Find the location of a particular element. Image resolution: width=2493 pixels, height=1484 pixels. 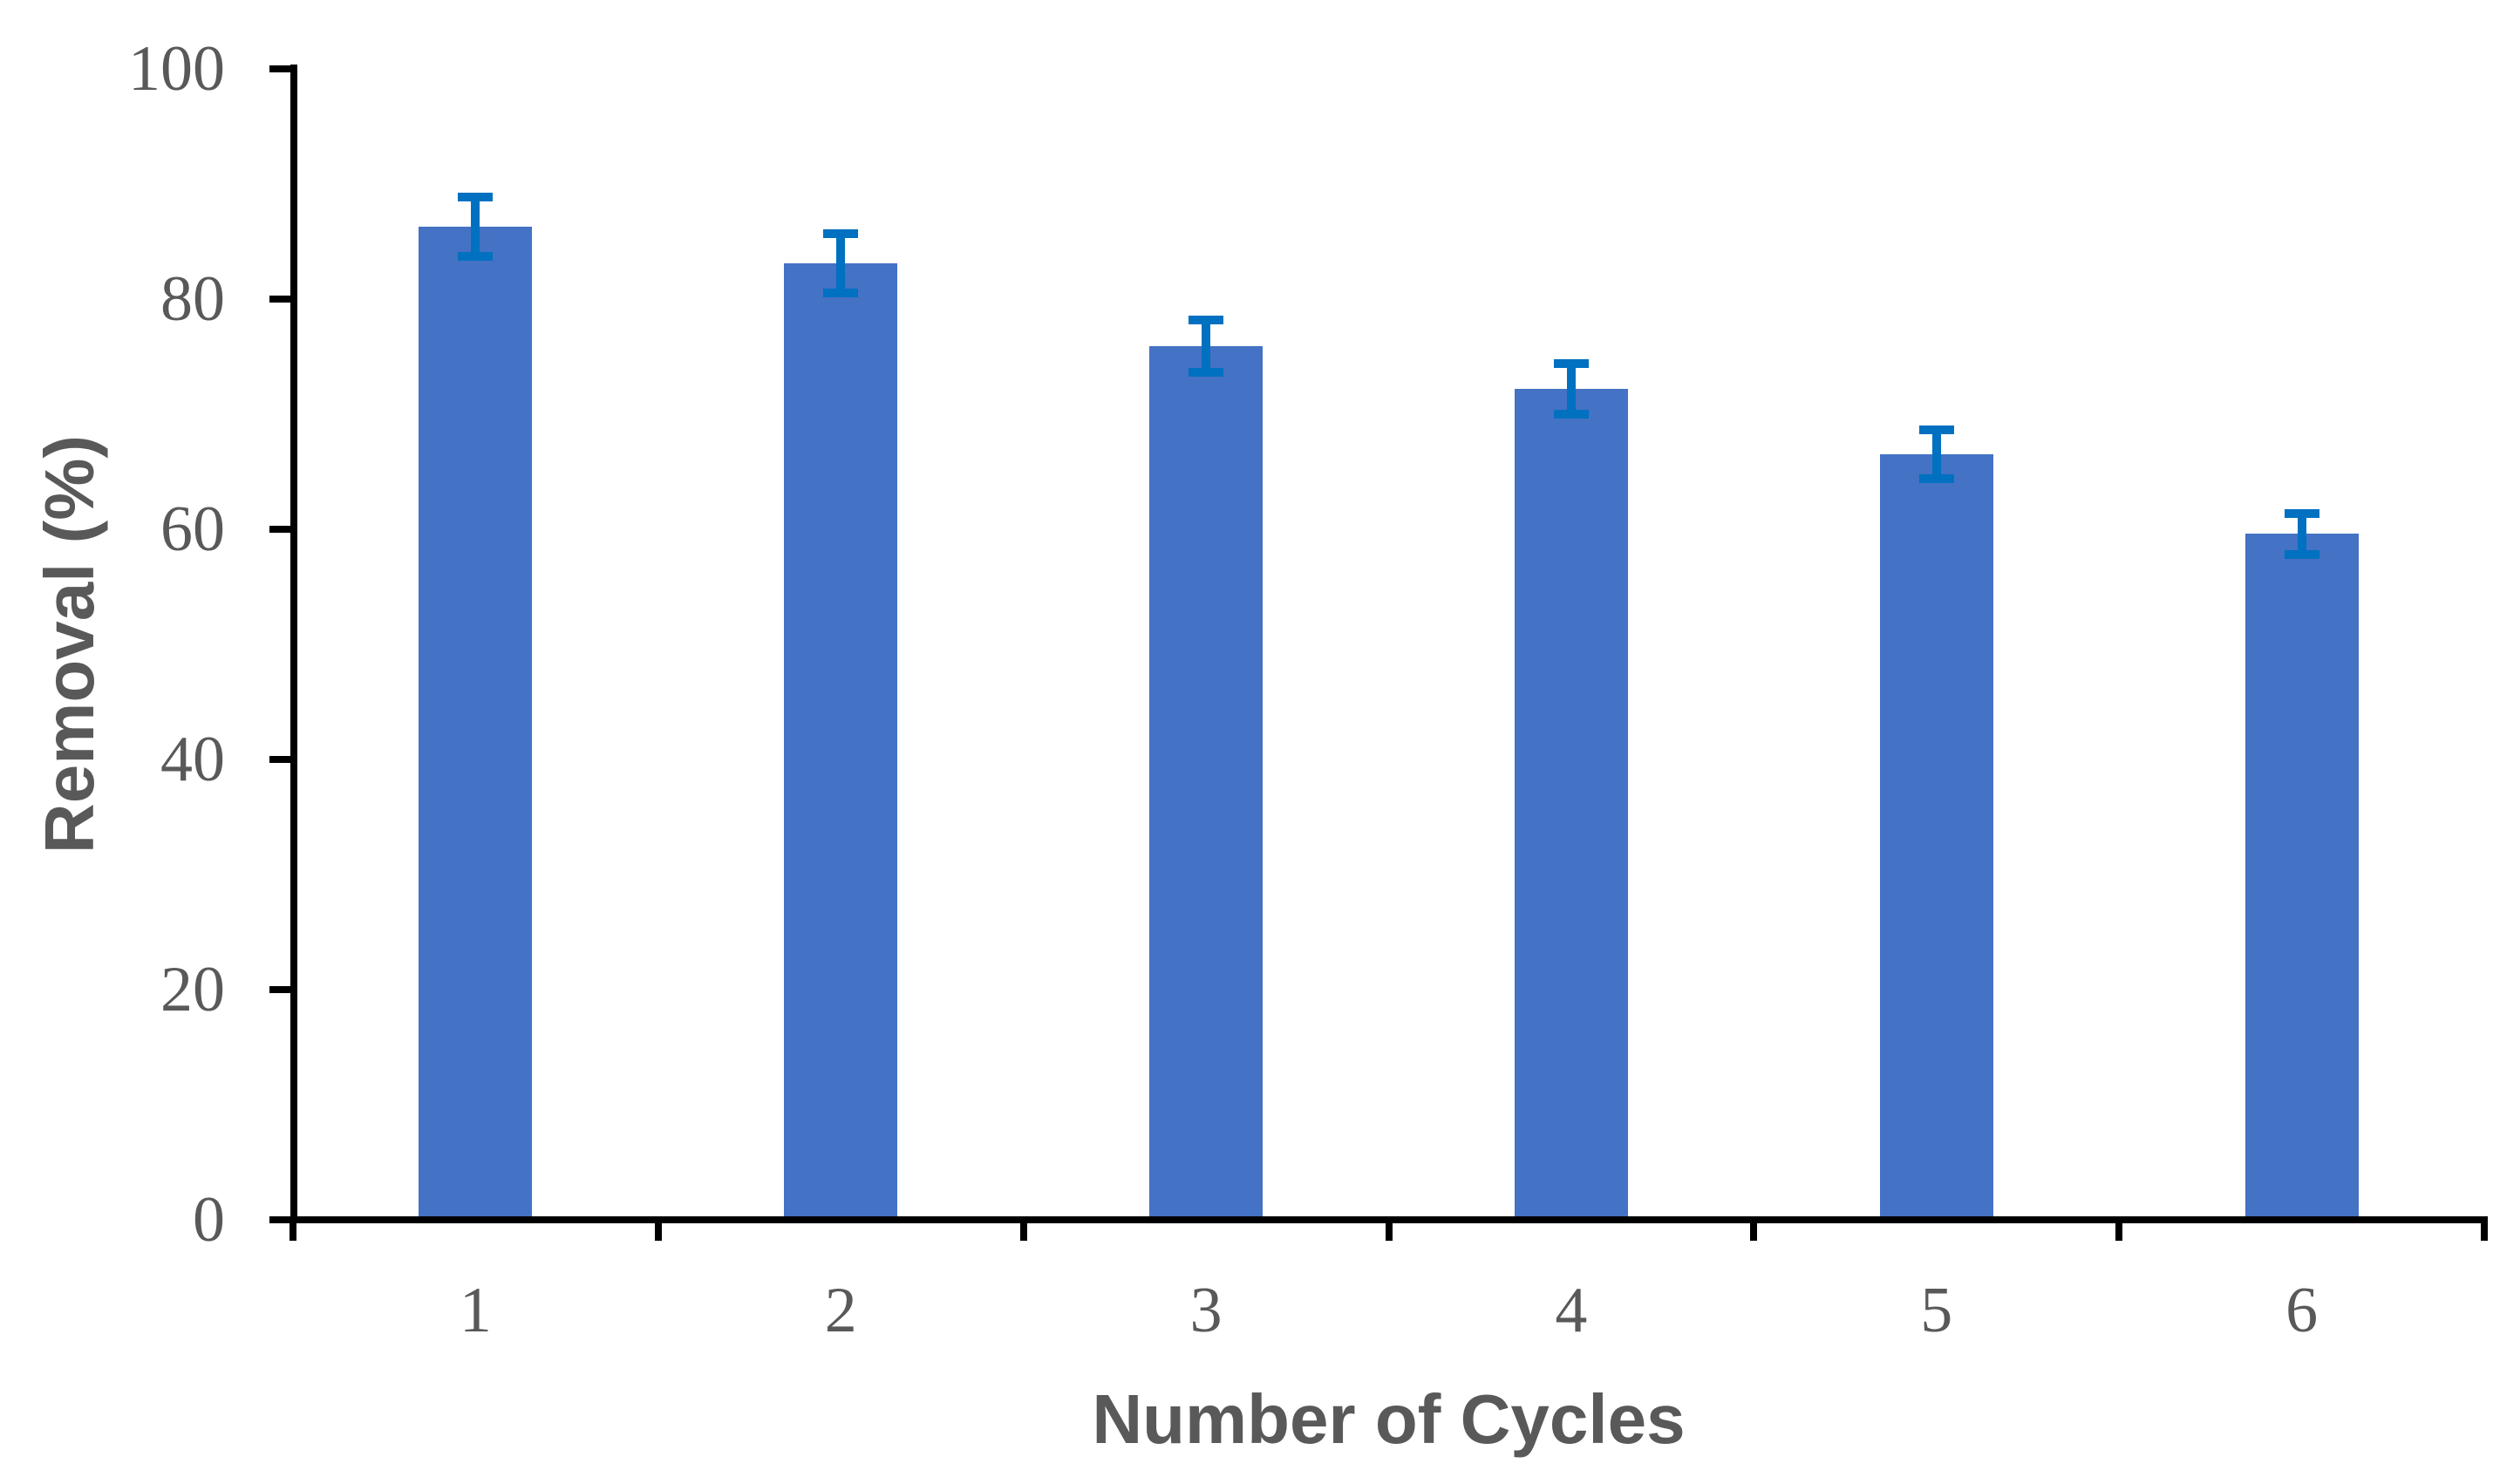

y-axis-title: Removal (%) is located at coordinates (70, 644).